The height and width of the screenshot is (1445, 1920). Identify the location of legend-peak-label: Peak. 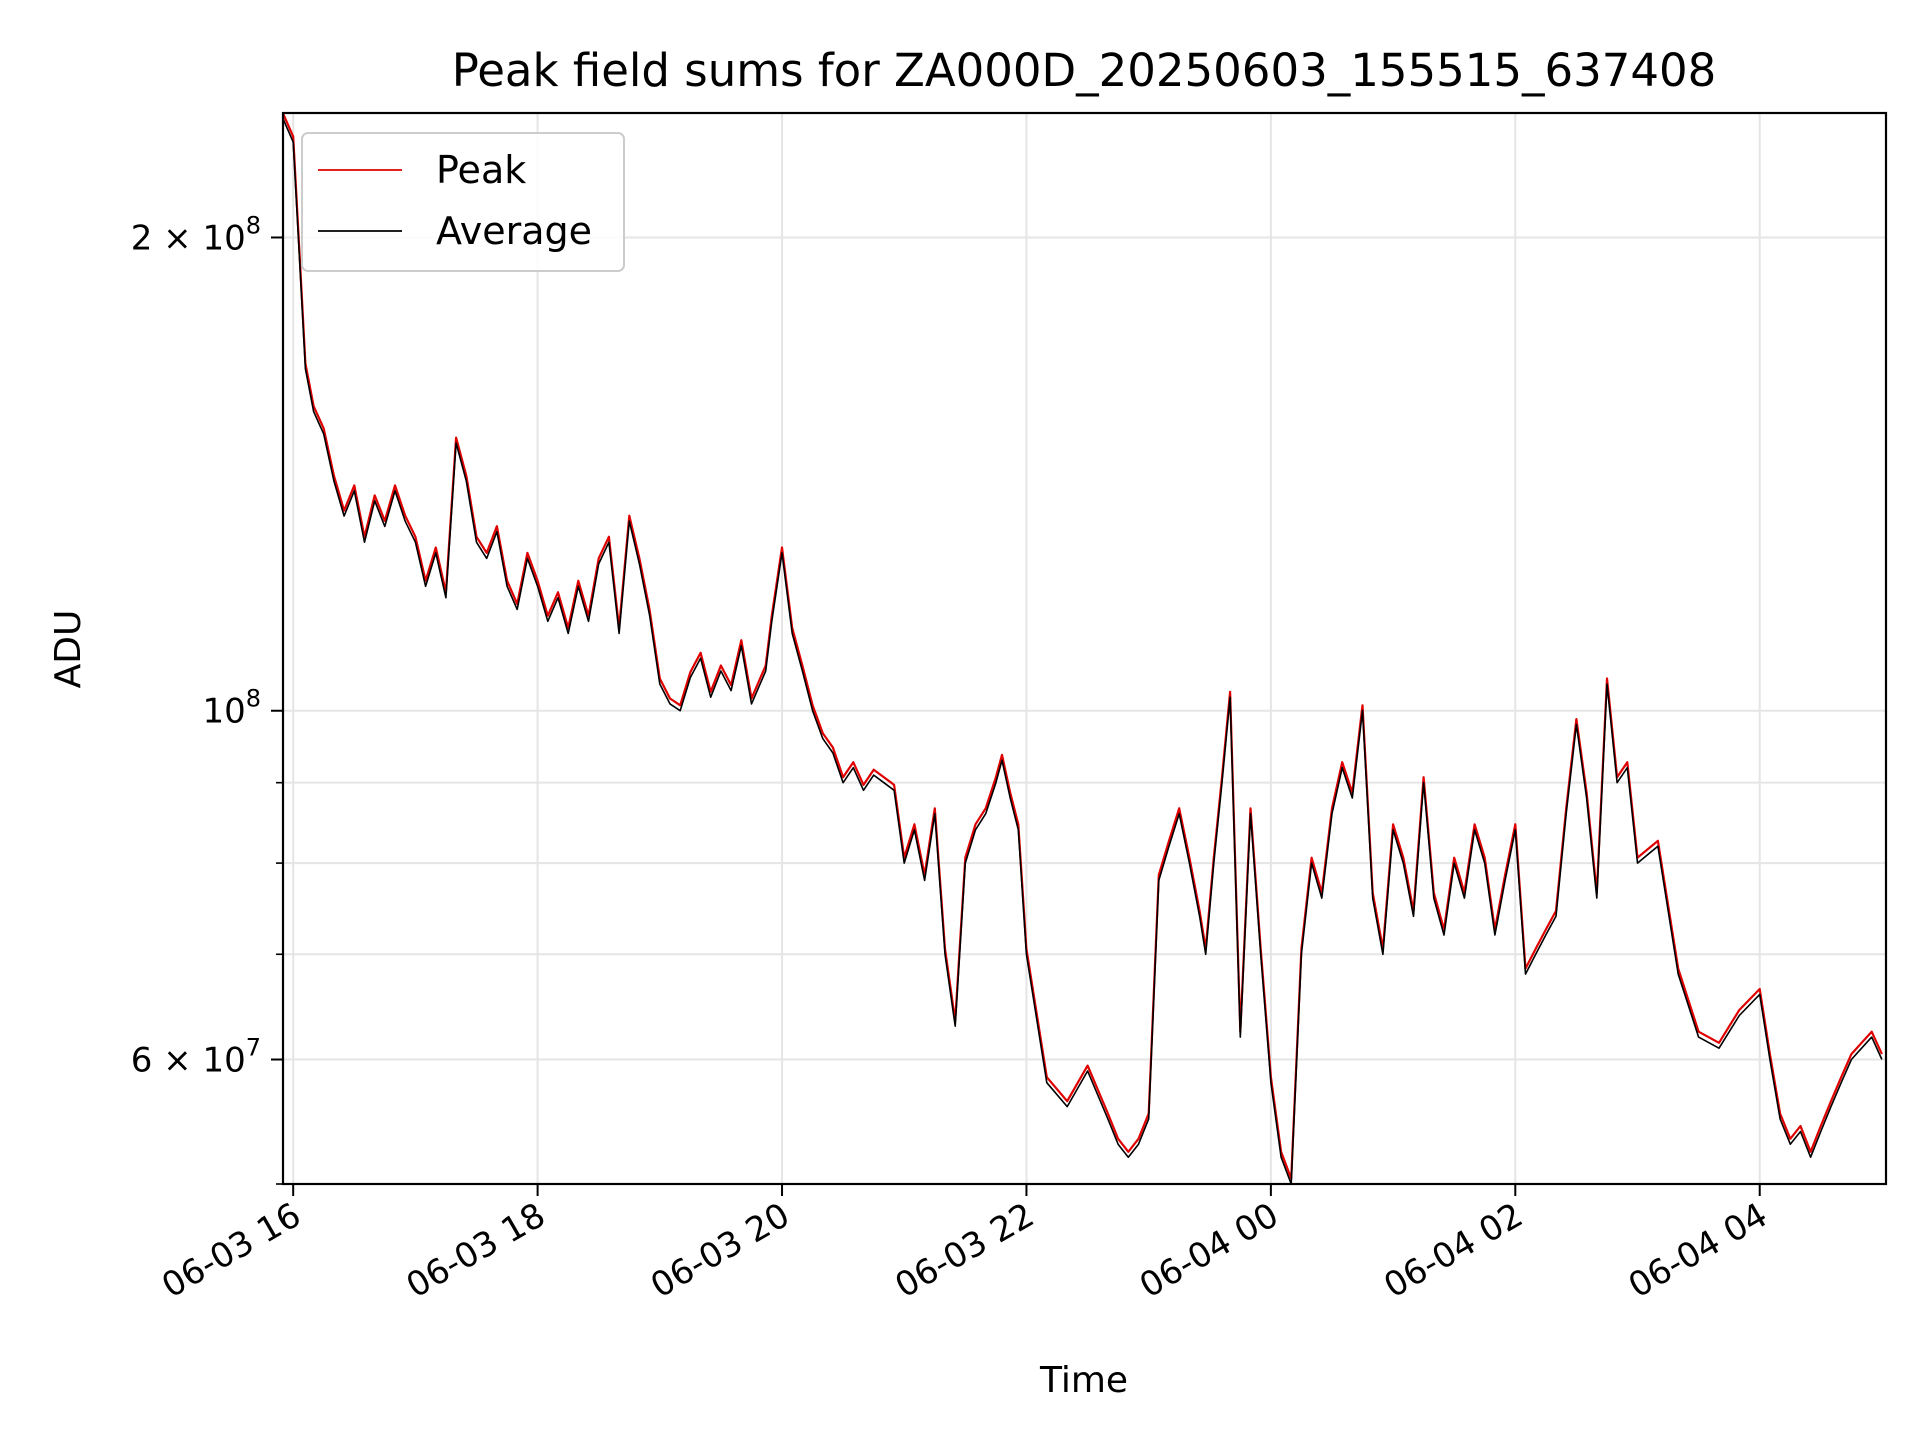
(481, 170).